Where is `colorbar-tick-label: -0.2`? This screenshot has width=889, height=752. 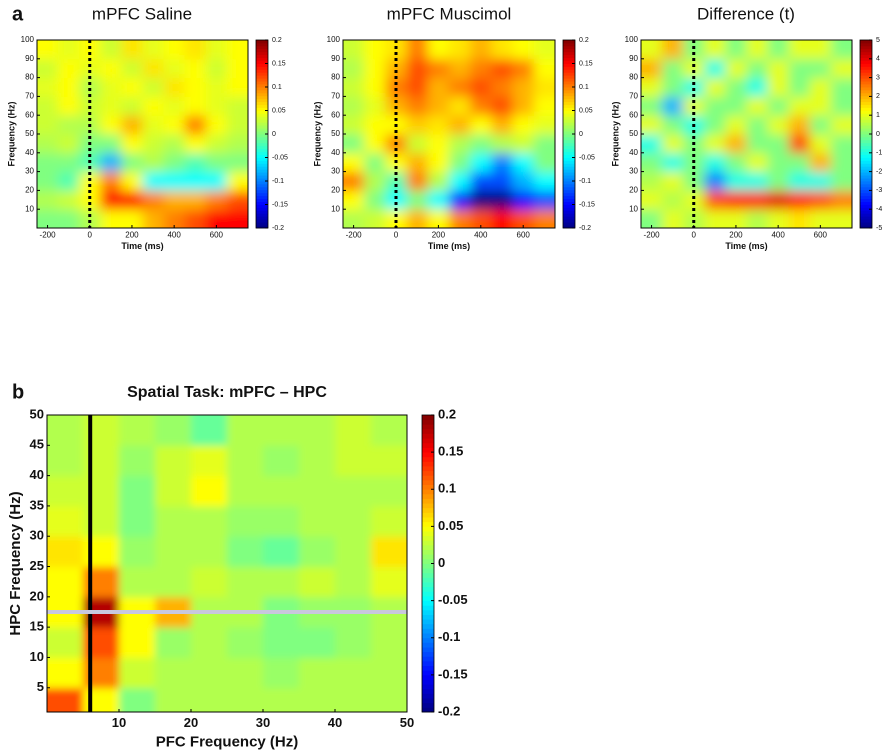 colorbar-tick-label: -0.2 is located at coordinates (585, 228).